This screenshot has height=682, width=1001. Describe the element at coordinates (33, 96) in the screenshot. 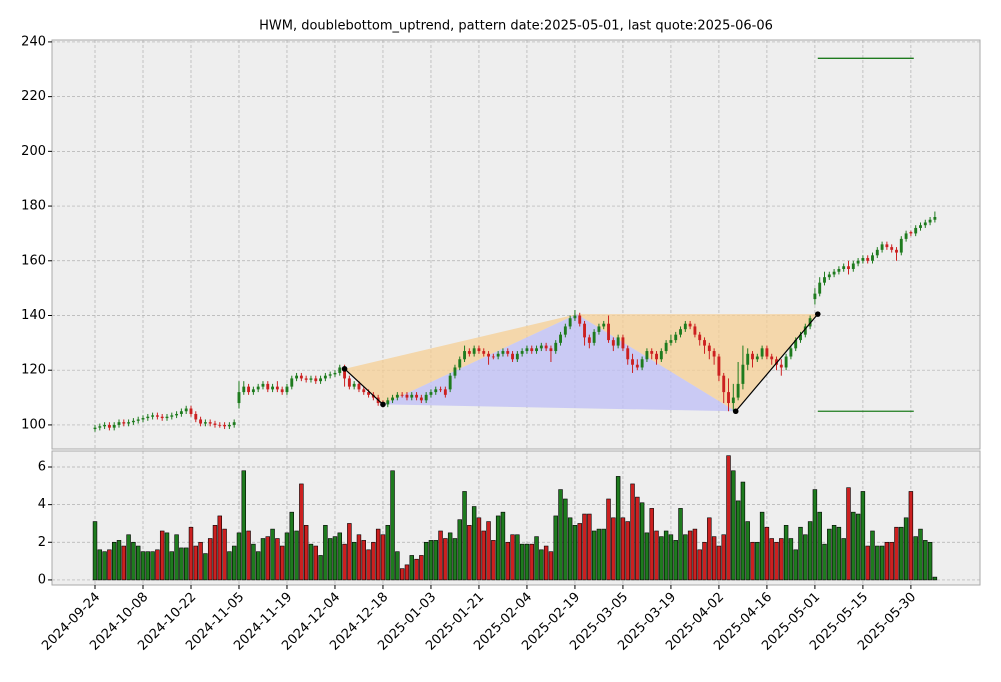

I see `y-tick-label: 220` at that location.